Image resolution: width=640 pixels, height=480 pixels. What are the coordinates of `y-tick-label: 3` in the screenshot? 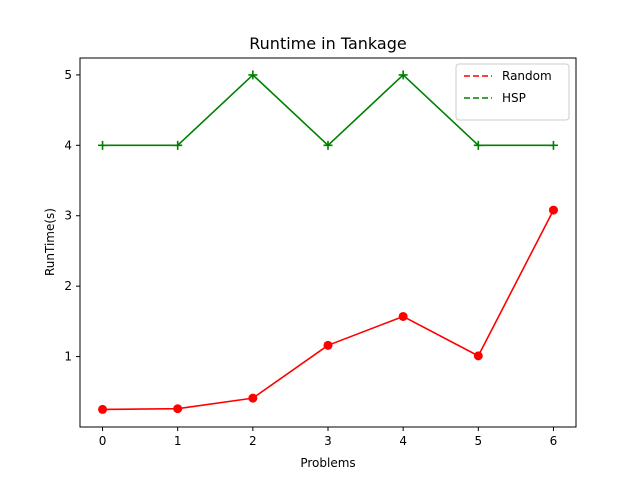 It's located at (68, 216).